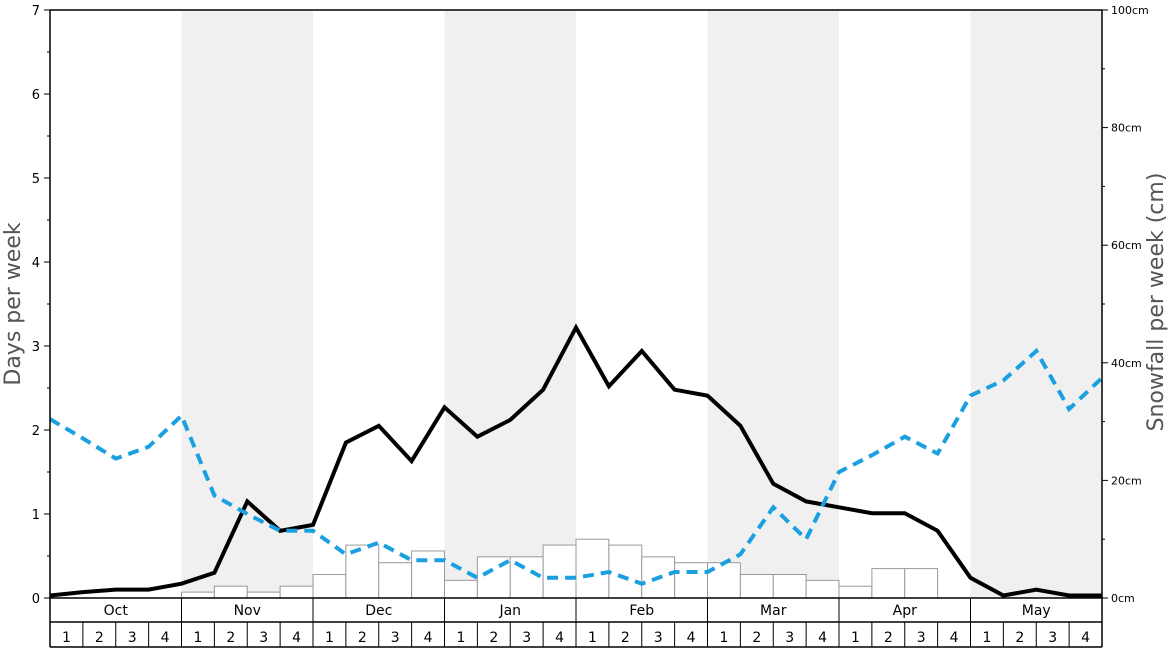 This screenshot has height=652, width=1168. What do you see at coordinates (509, 611) in the screenshot?
I see `month-label: Jan` at bounding box center [509, 611].